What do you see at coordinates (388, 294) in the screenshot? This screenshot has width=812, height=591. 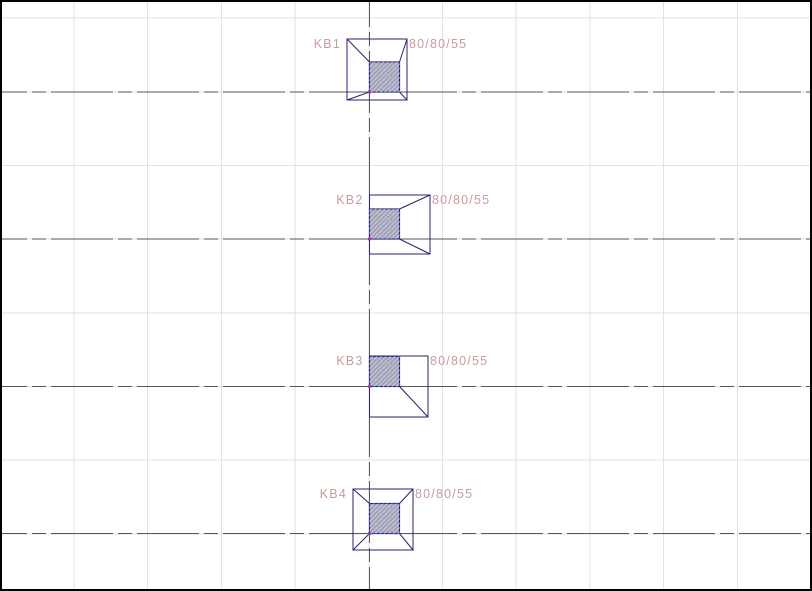 I see `footings-layer` at bounding box center [388, 294].